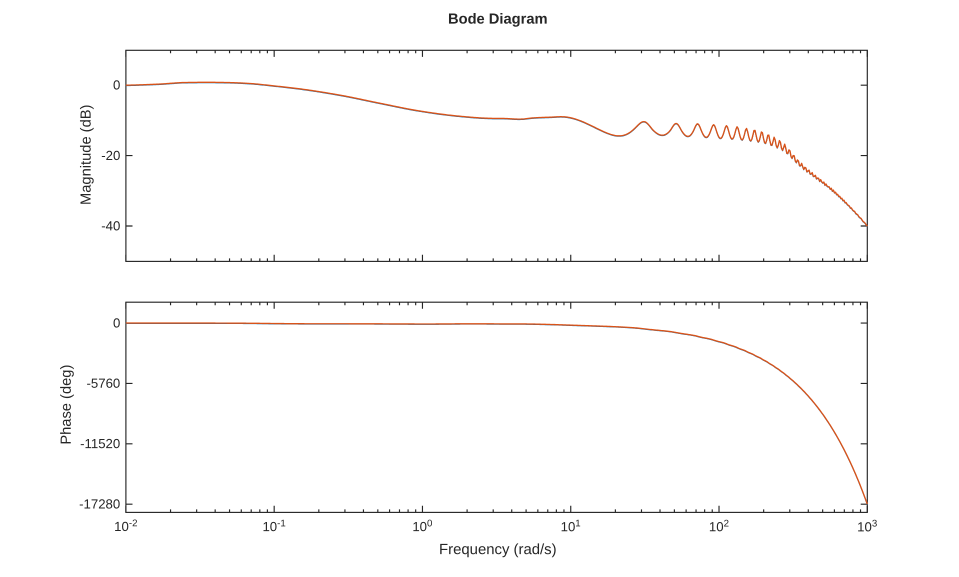 This screenshot has height=577, width=959. I want to click on svg-text: -11520, so click(100, 443).